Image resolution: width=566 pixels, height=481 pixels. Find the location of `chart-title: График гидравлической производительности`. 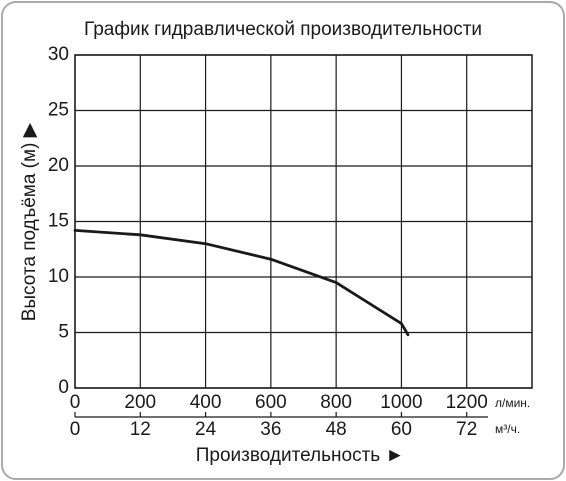

chart-title: График гидравлической производительности is located at coordinates (283, 29).